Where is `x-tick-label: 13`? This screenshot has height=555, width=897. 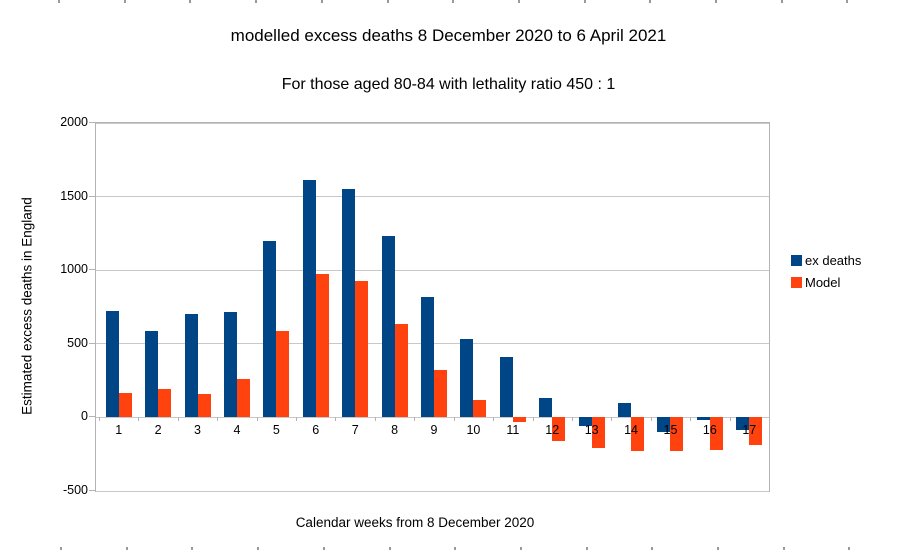
x-tick-label: 13 is located at coordinates (591, 430).